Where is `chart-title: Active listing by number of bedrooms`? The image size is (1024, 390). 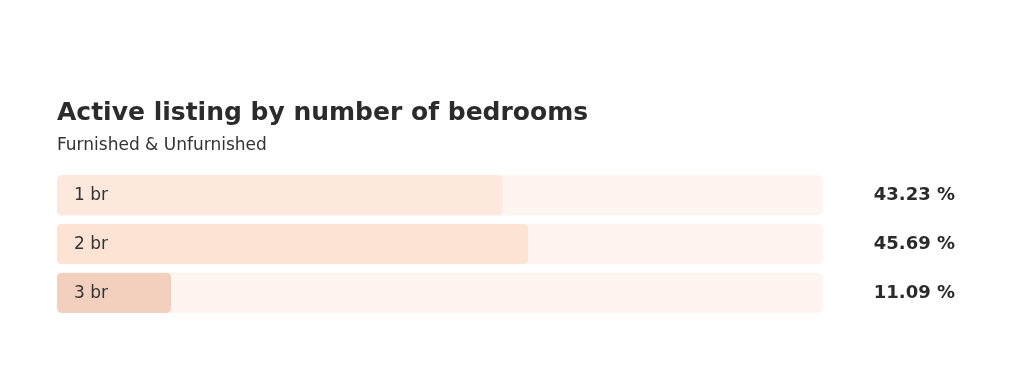 chart-title: Active listing by number of bedrooms is located at coordinates (323, 111).